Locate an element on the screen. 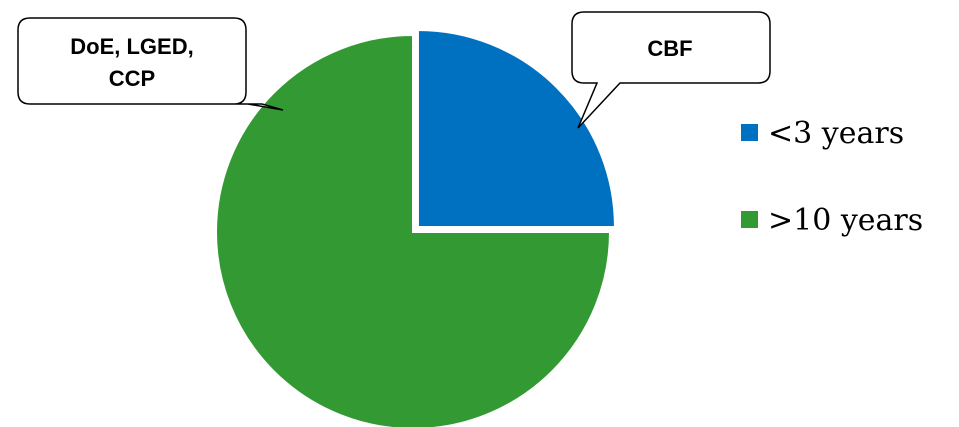 The width and height of the screenshot is (959, 427). callout-doe-bubble is located at coordinates (150, 64).